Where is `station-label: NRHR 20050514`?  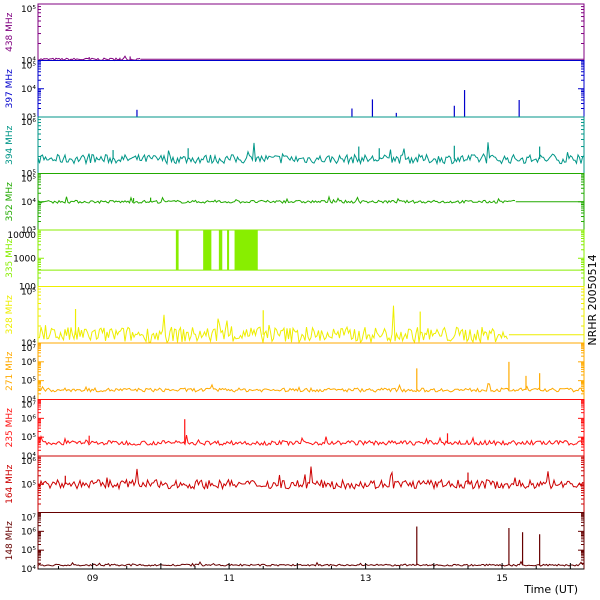
station-label: NRHR 20050514 is located at coordinates (592, 299).